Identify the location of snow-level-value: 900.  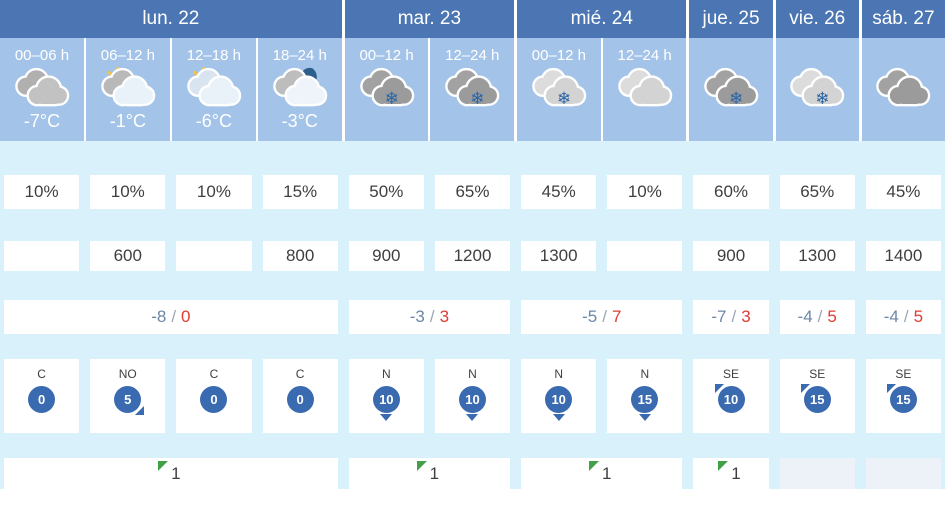
(386, 256).